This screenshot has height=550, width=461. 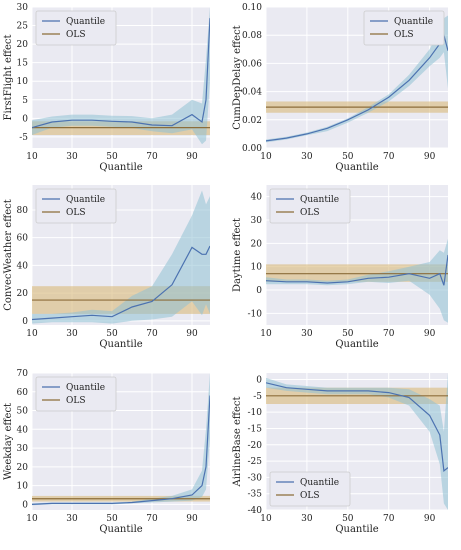 What do you see at coordinates (8, 255) in the screenshot?
I see `y-axis-label: ConvecWeather effect` at bounding box center [8, 255].